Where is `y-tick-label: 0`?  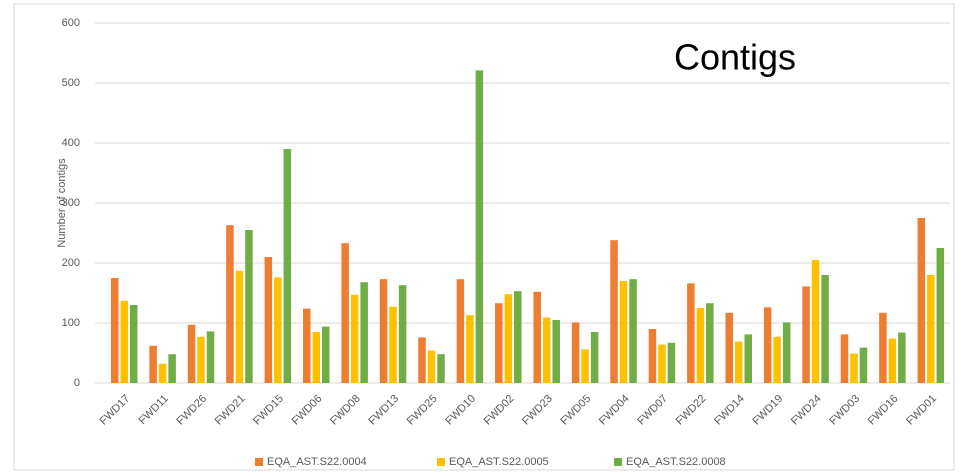
y-tick-label: 0 is located at coordinates (77, 383).